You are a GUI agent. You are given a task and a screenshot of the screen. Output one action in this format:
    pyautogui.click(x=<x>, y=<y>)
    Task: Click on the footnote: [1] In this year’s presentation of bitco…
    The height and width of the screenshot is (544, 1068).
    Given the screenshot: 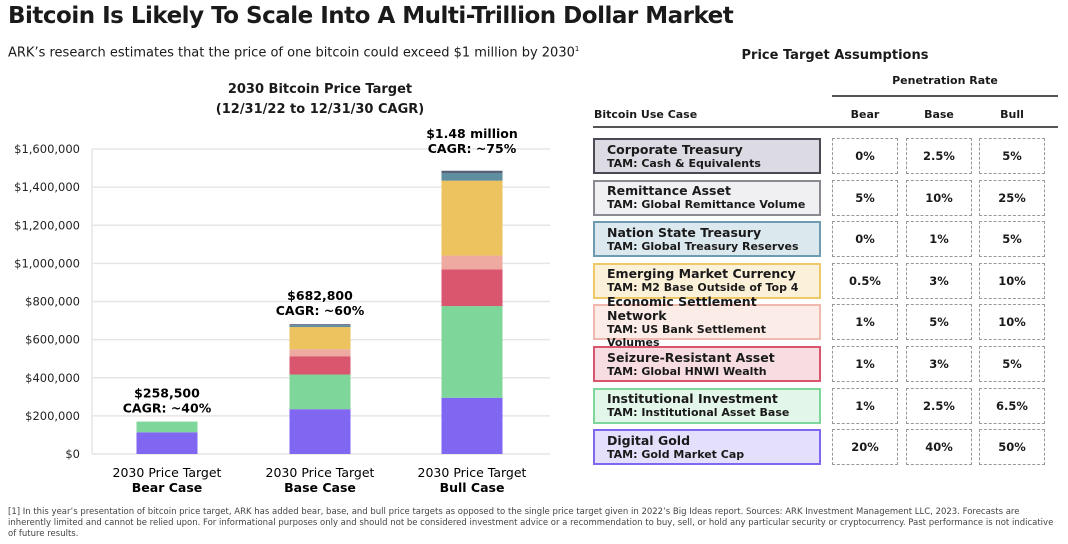 What is the action you would take?
    pyautogui.click(x=531, y=523)
    